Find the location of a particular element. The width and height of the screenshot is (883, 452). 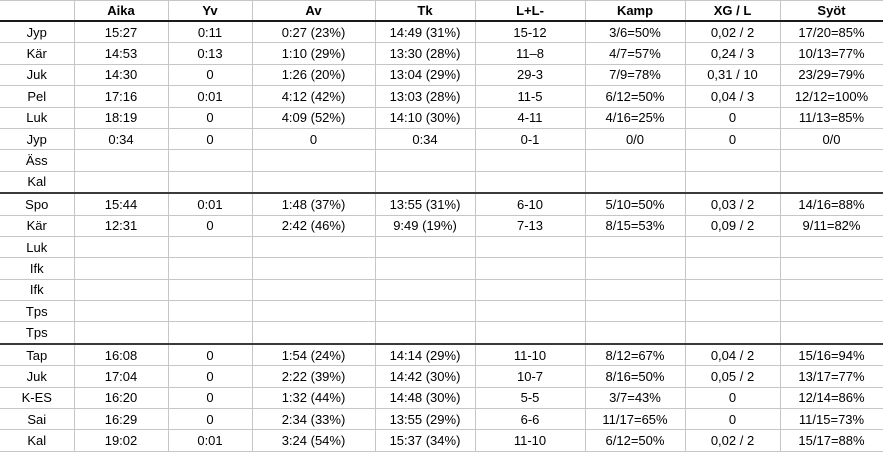

cell-aika is located at coordinates (121, 290).